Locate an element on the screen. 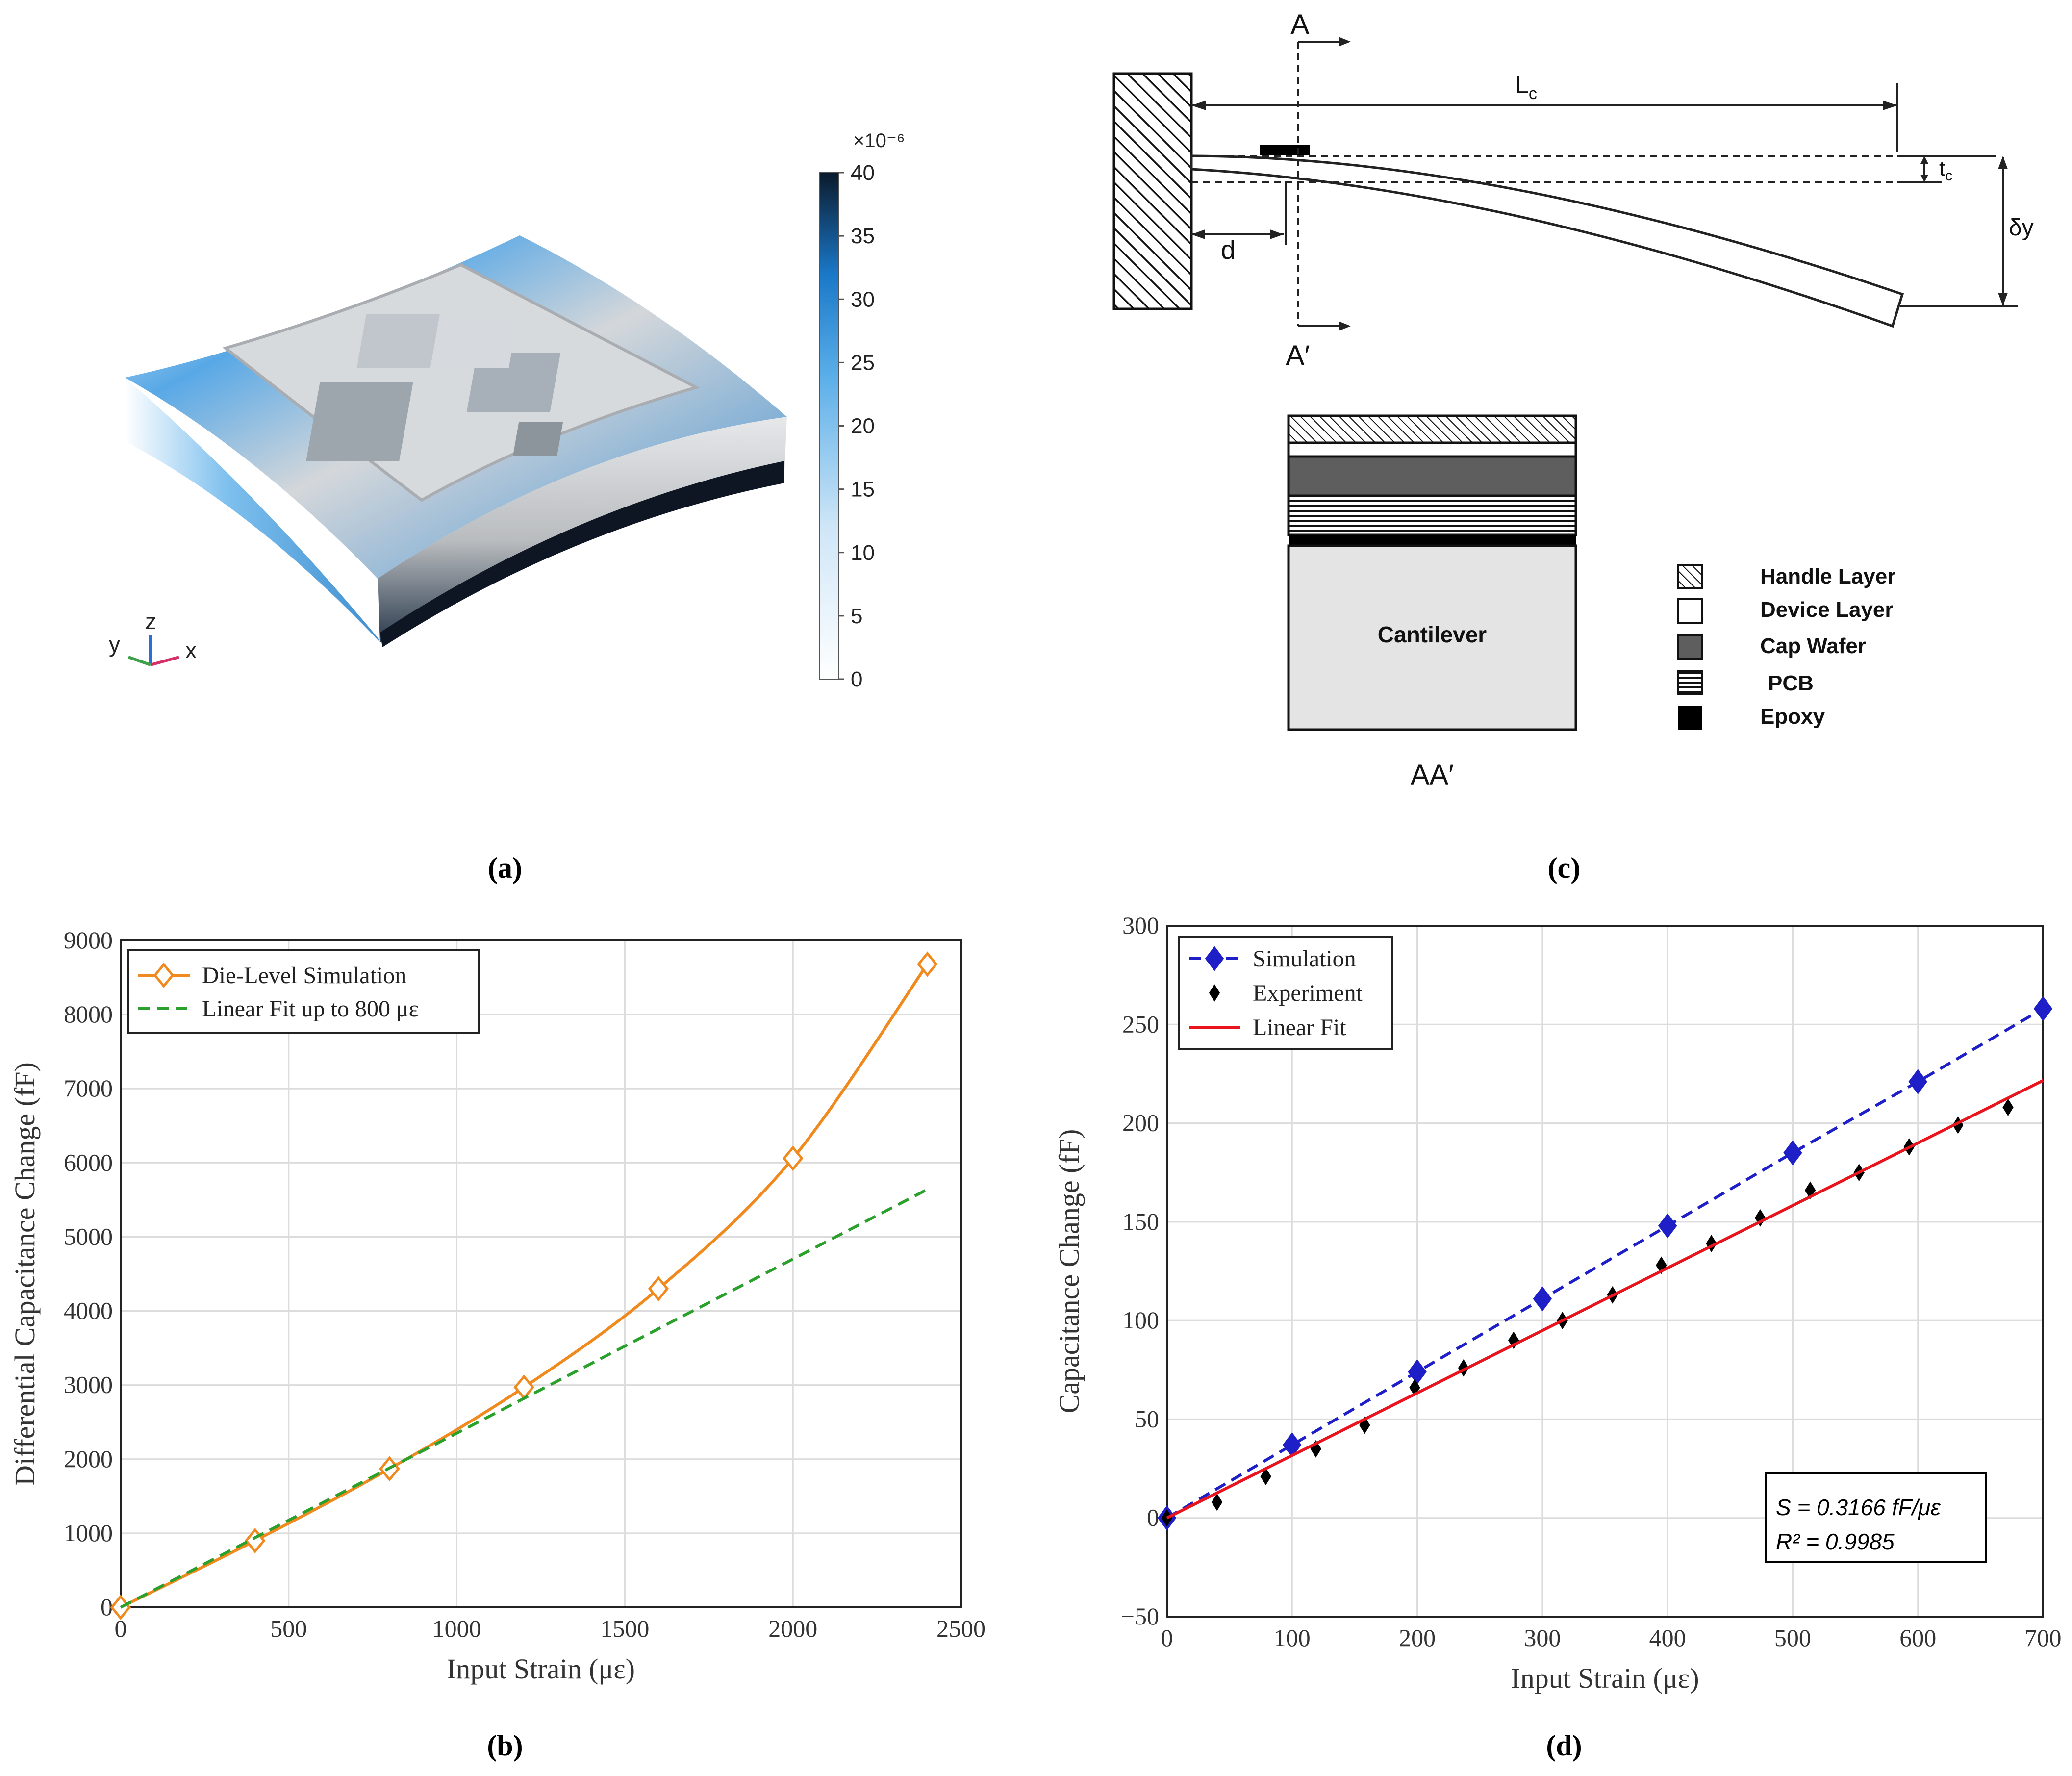  length-label: Lc is located at coordinates (1526, 87).